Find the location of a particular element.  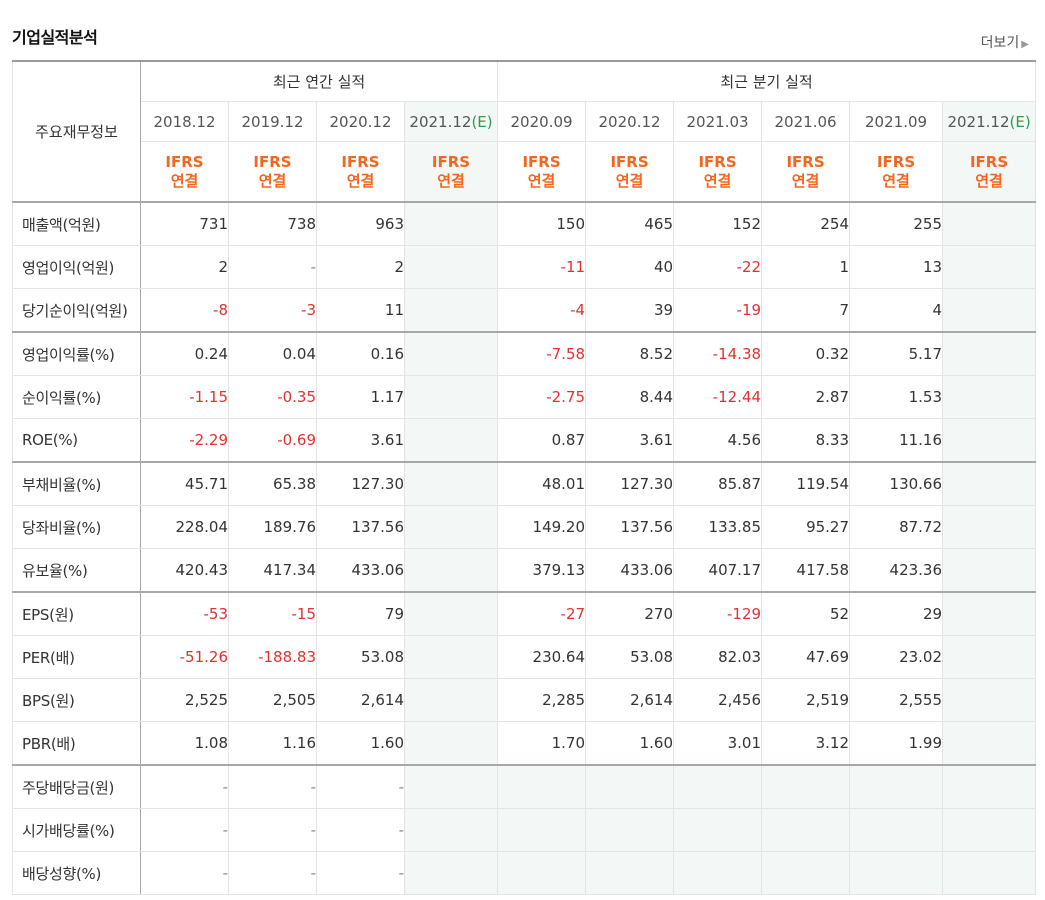

table-cell: 230.64 is located at coordinates (542, 657).